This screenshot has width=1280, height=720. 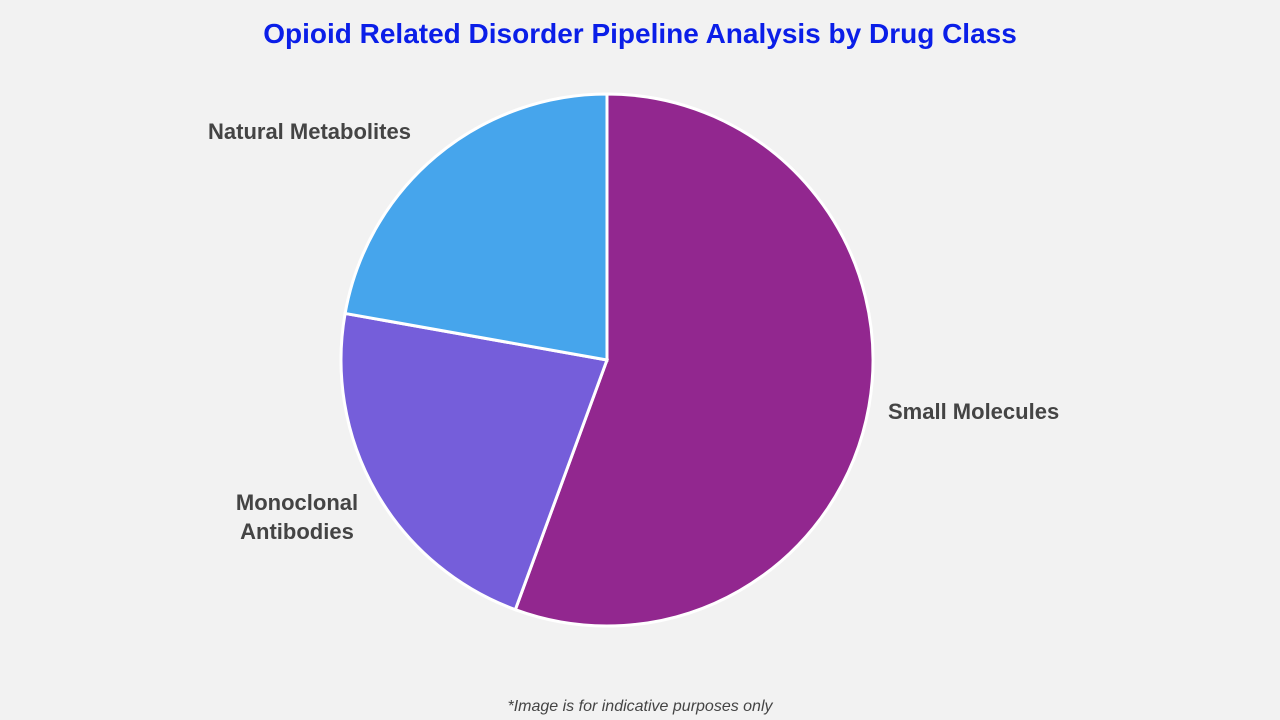 What do you see at coordinates (297, 517) in the screenshot?
I see `label-monoclonal-antibodies: Monoclonal Antibodies` at bounding box center [297, 517].